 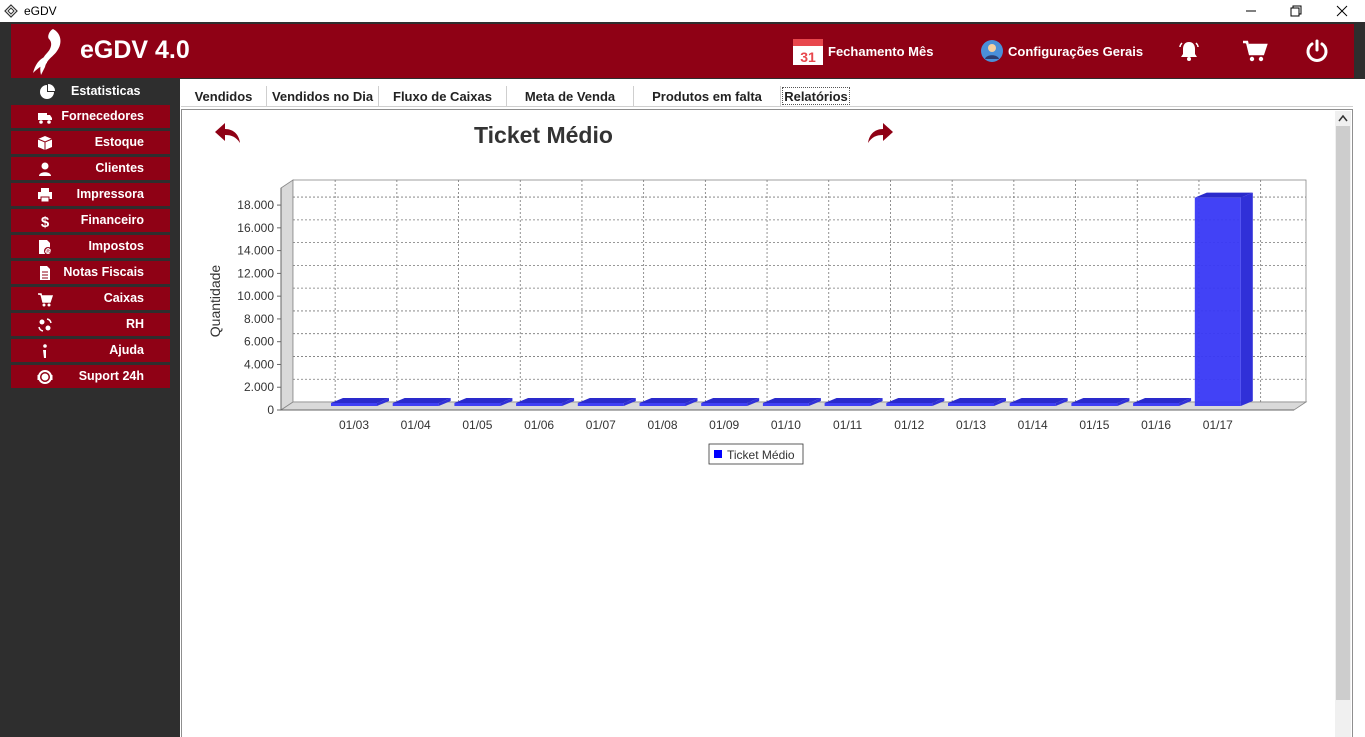 I want to click on x-tick-label: 01/17, so click(x=1218, y=425).